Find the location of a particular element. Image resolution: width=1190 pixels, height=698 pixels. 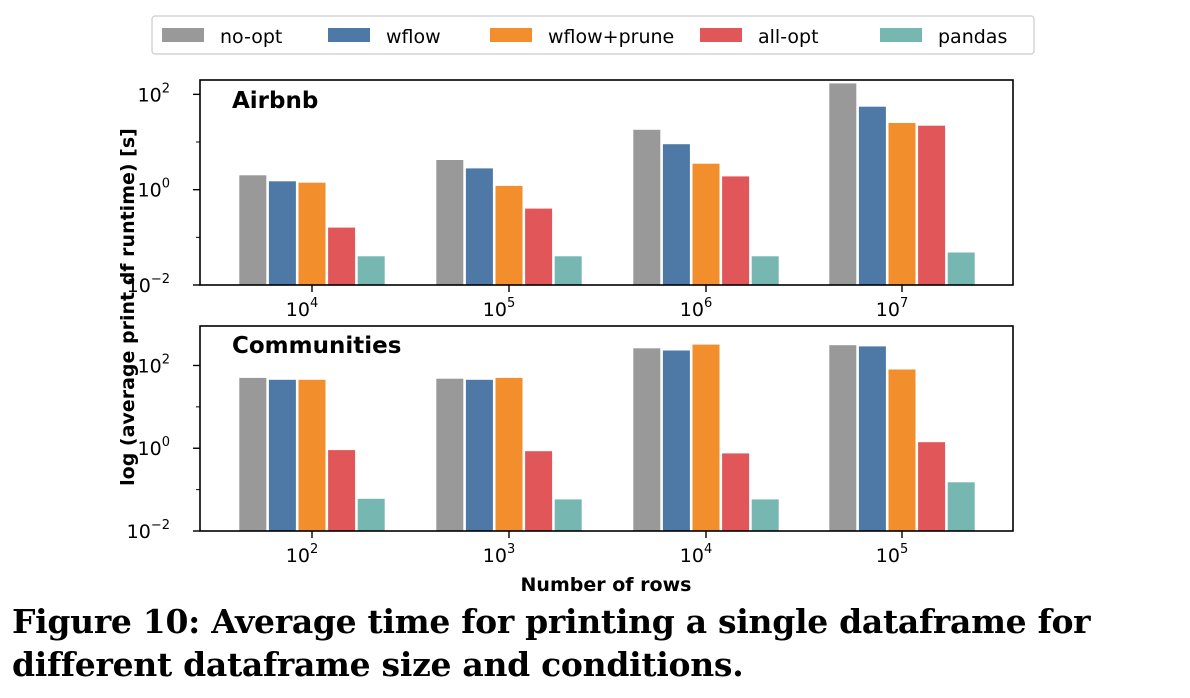

bar-no-opt-10^2 is located at coordinates (253, 454).